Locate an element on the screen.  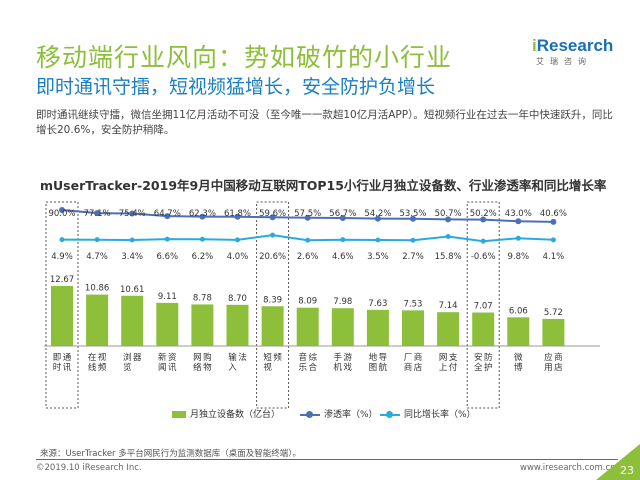
copyright: ©2019.10 iResearch Inc. is located at coordinates (89, 468).